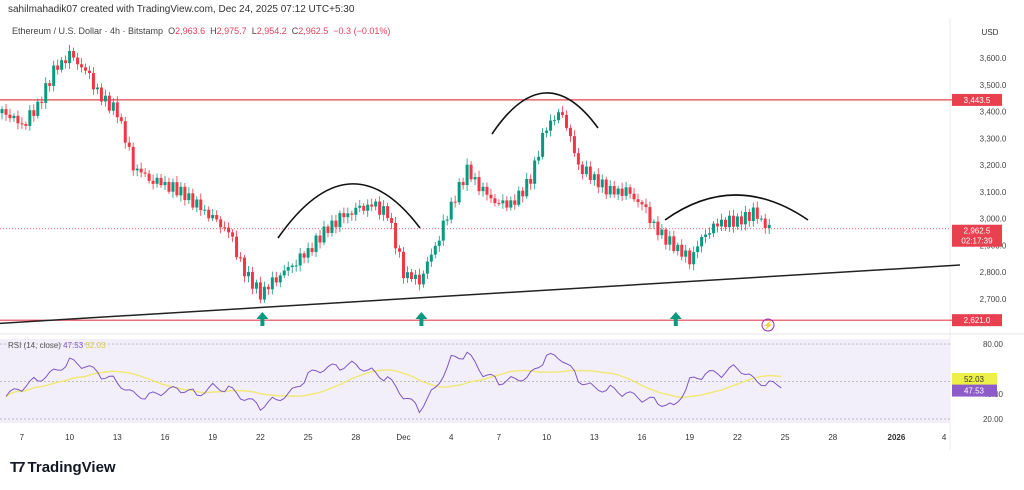  Describe the element at coordinates (499, 437) in the screenshot. I see `time-tick: 7` at that location.